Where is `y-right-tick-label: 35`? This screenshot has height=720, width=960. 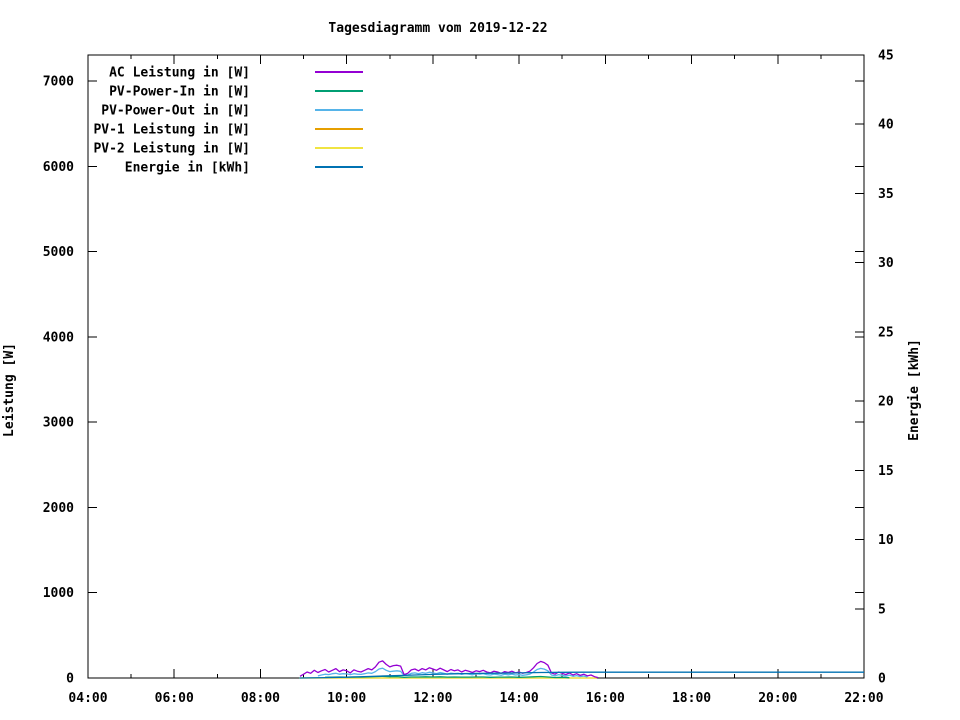
y-right-tick-label: 35 is located at coordinates (886, 194).